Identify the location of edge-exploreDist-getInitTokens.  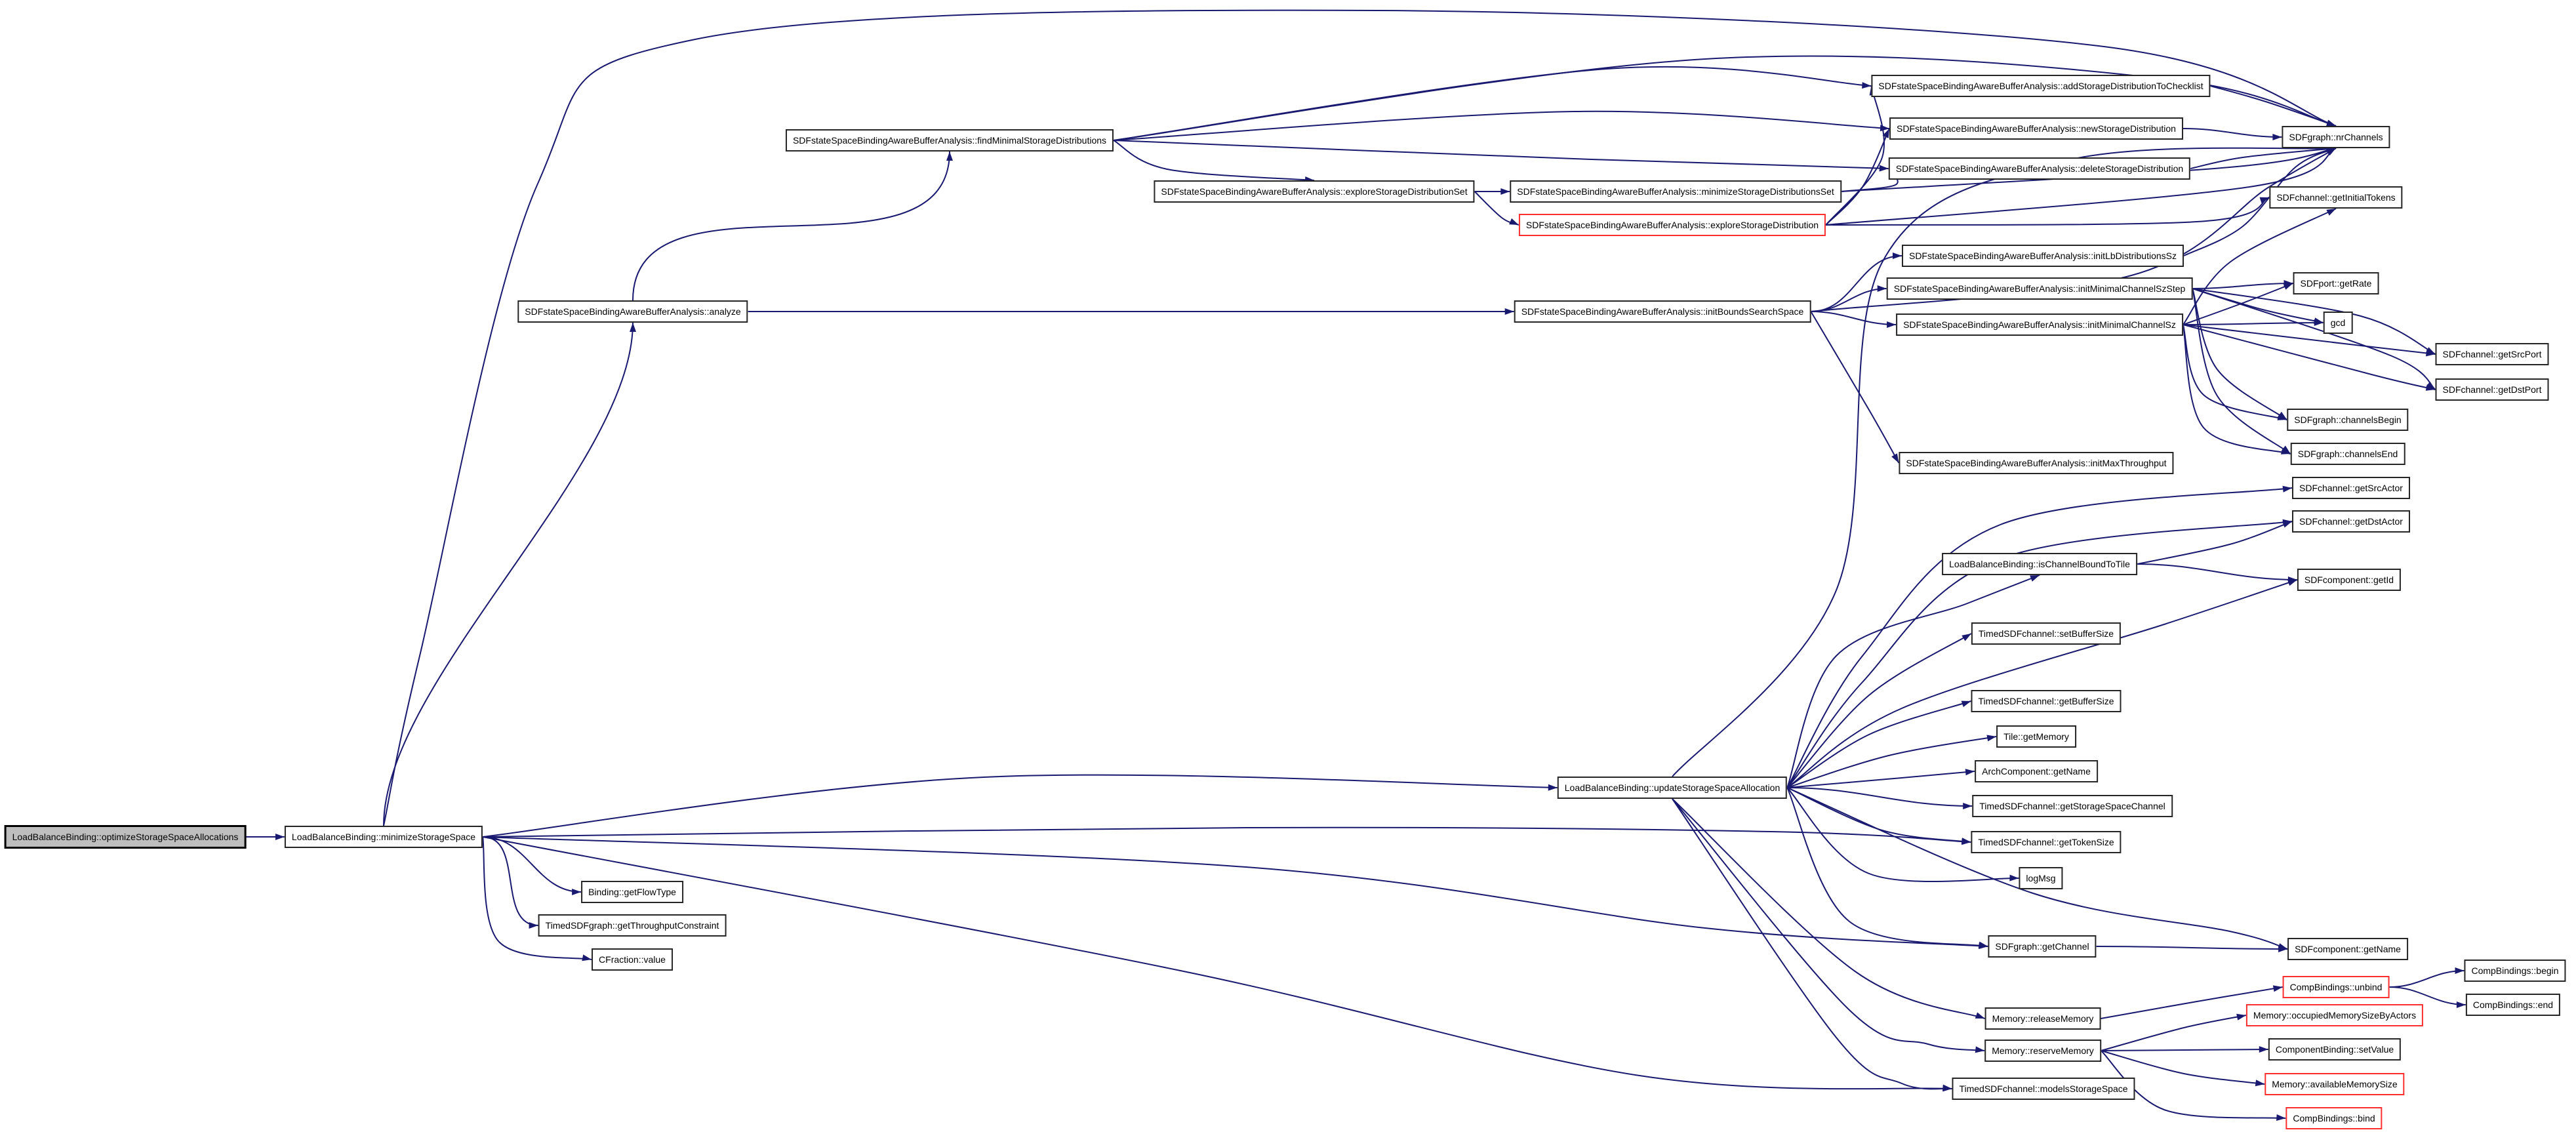
(2048, 211).